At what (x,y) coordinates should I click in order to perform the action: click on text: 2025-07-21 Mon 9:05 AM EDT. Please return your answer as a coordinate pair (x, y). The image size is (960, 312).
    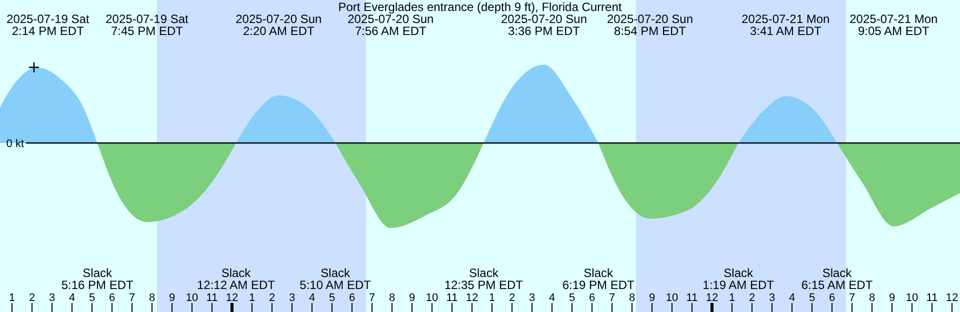
    Looking at the image, I should click on (894, 25).